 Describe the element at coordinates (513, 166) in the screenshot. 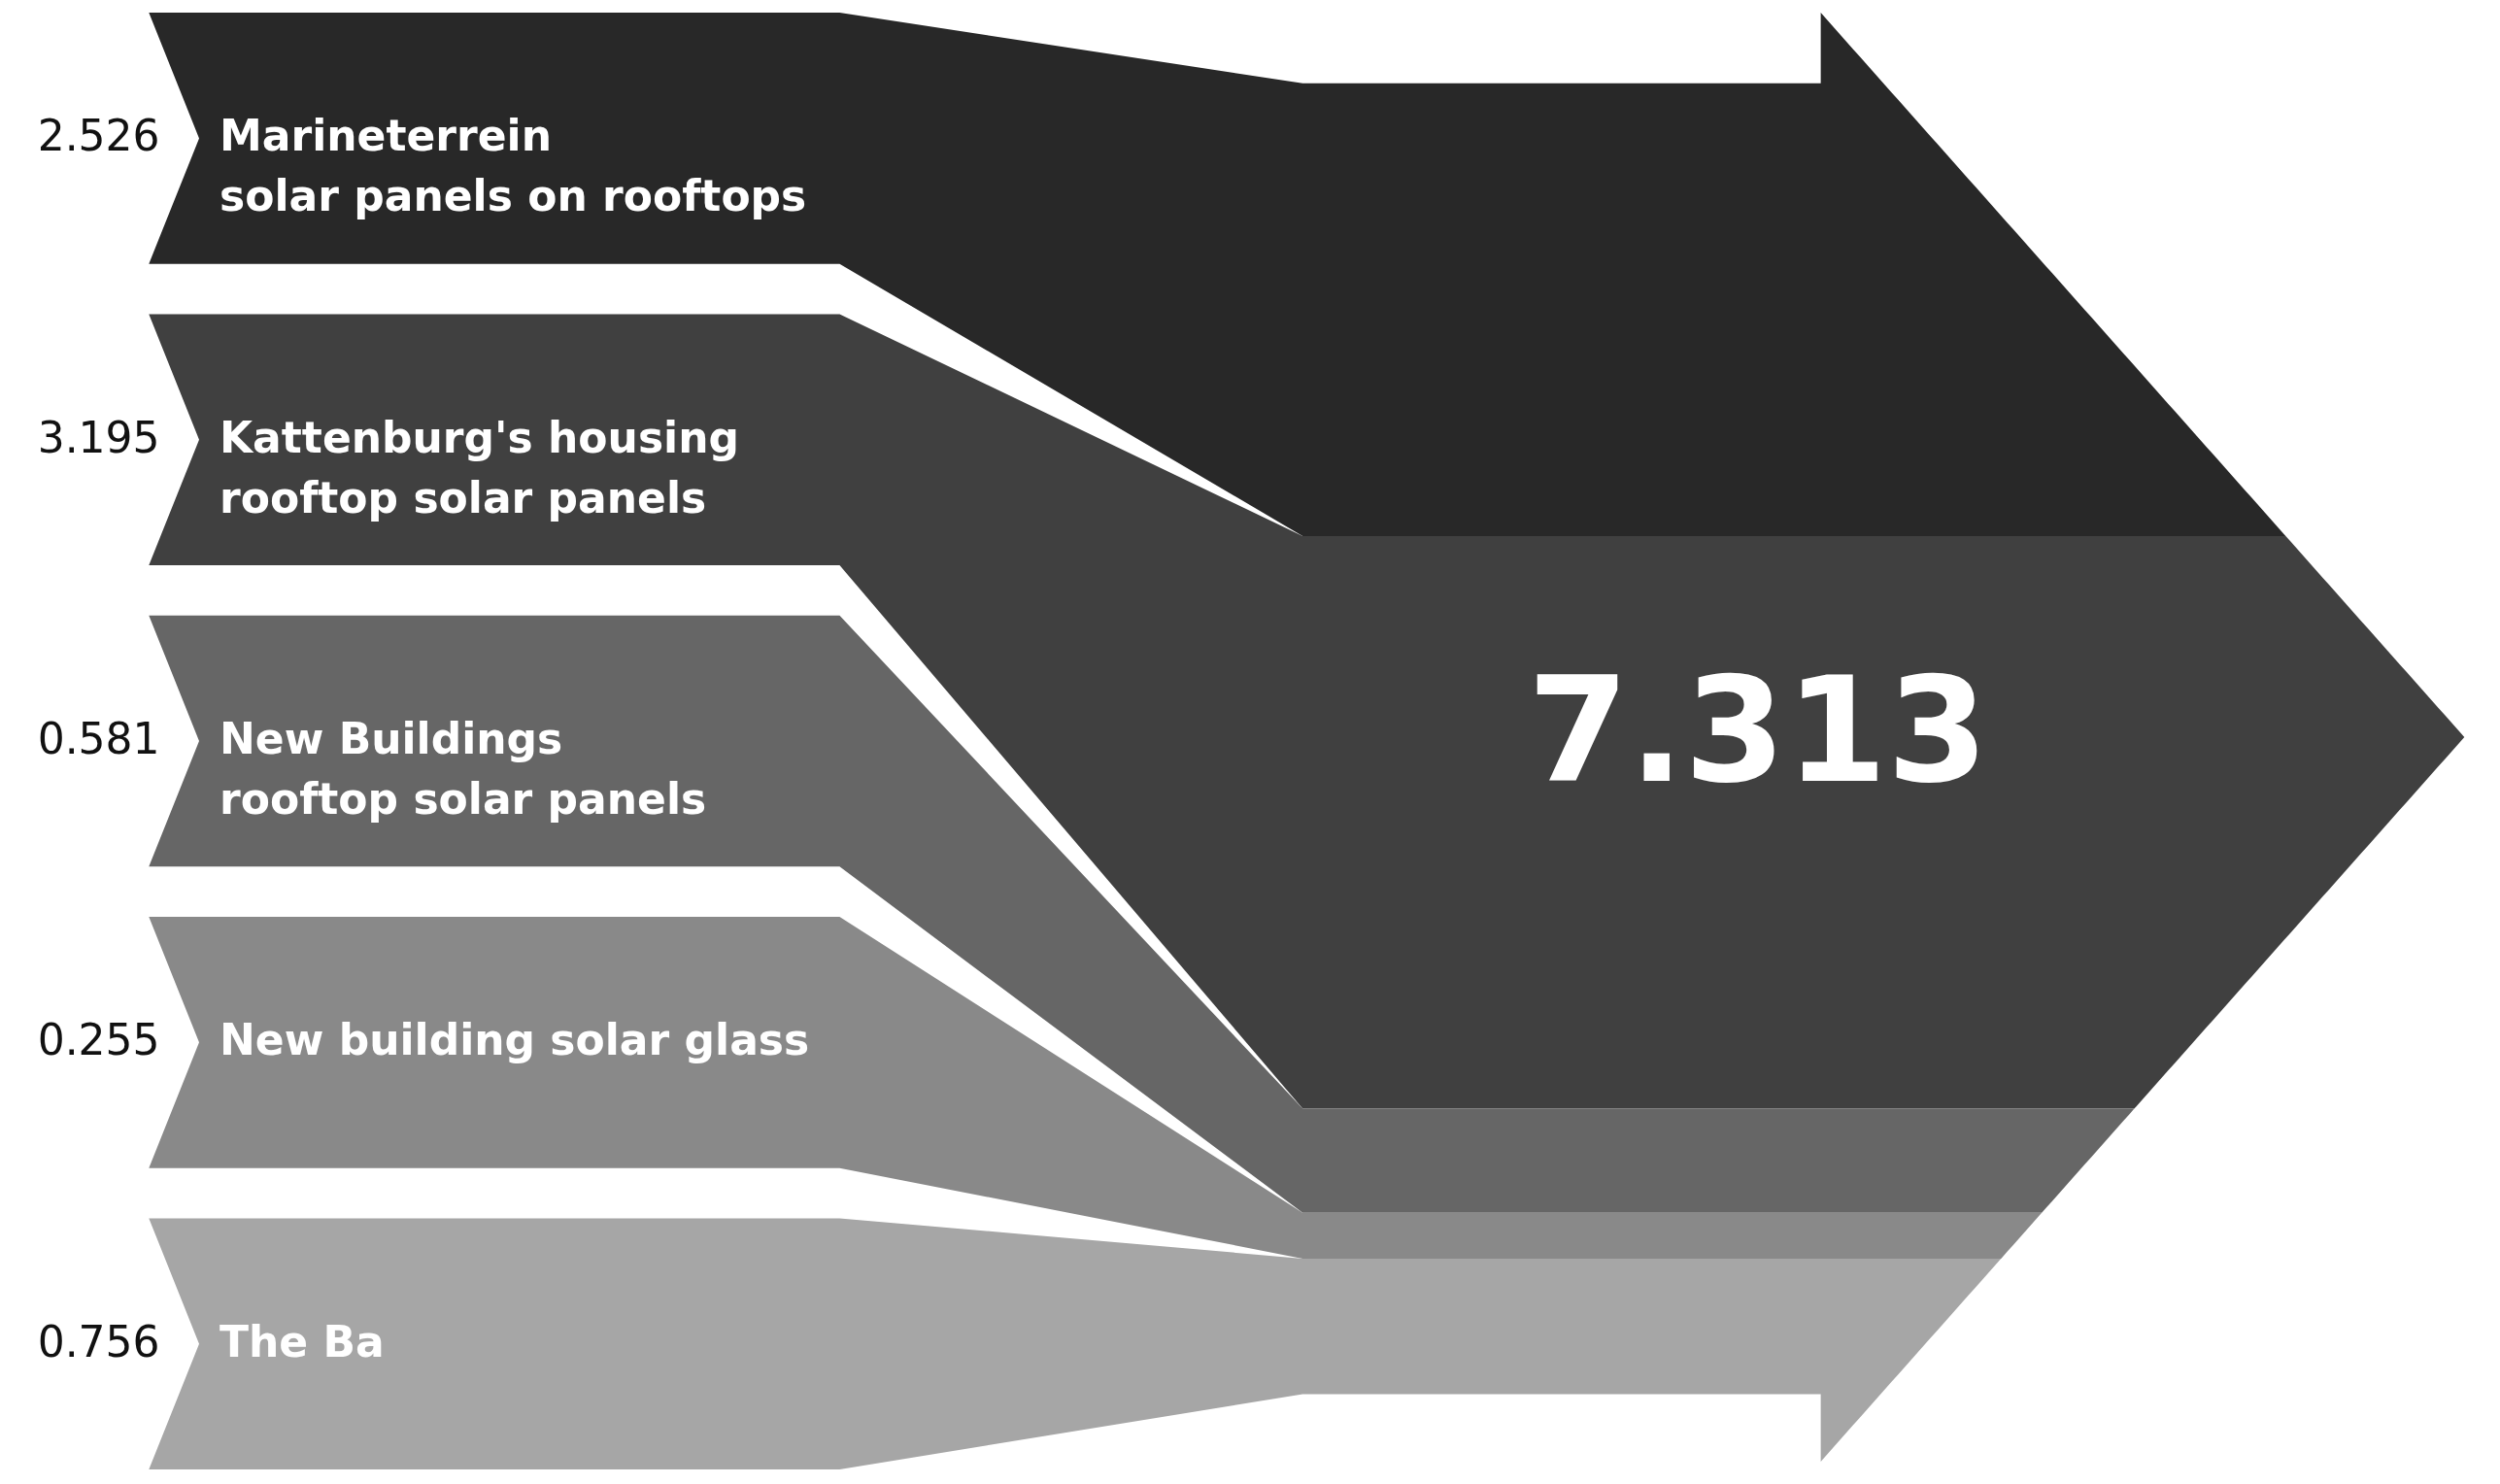

I see `category-label: Marineterrein solar panels on rooftops` at that location.